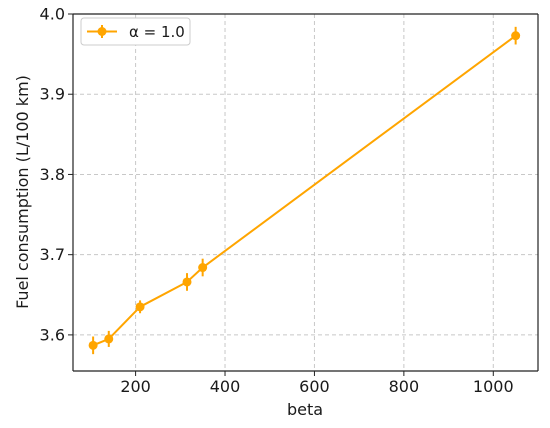 The width and height of the screenshot is (550, 428). I want to click on y-axis-label: Fuel consumption (L/100 km), so click(22, 192).